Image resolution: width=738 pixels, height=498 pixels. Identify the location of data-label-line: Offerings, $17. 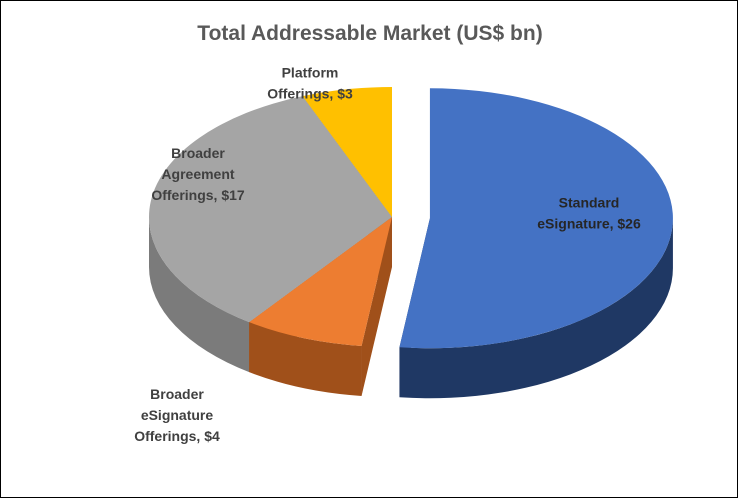
(198, 195).